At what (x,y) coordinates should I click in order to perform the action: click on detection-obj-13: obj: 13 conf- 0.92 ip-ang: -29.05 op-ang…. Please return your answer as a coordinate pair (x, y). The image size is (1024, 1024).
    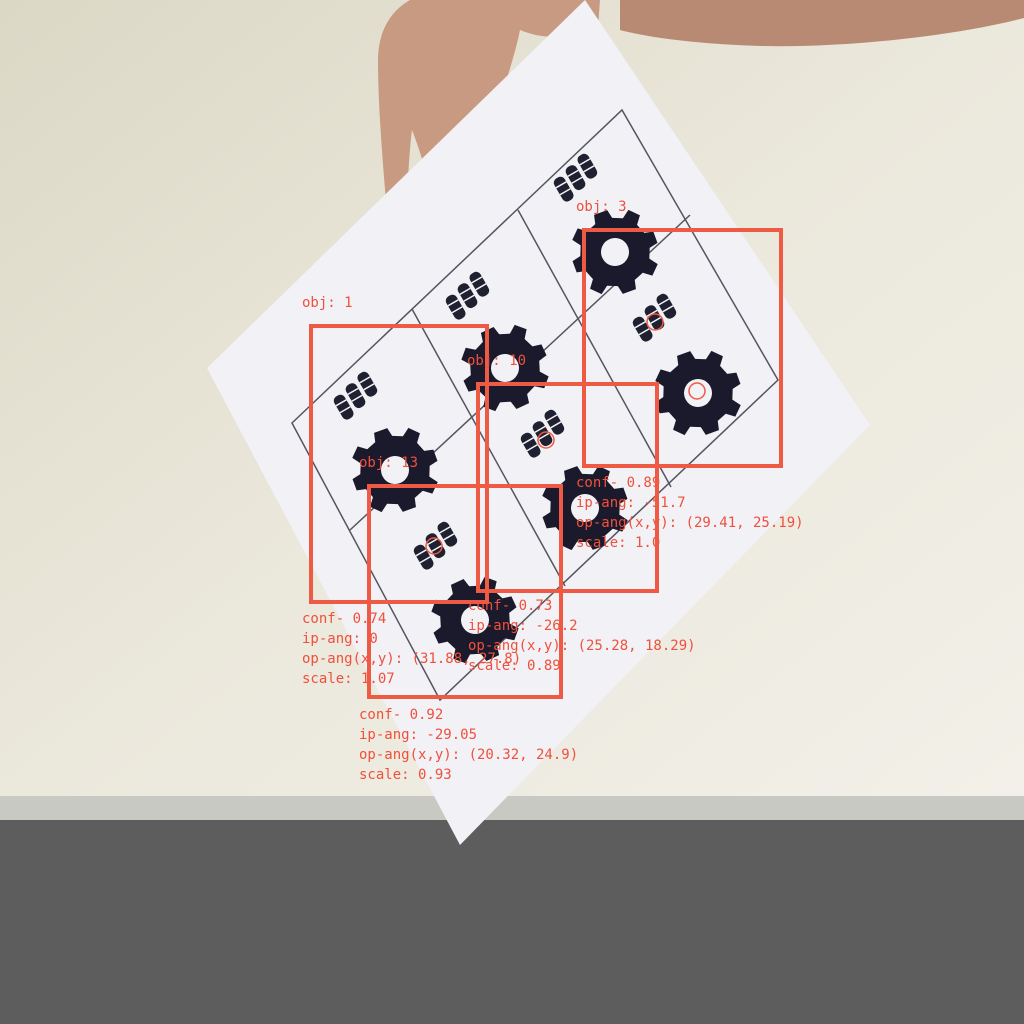
    Looking at the image, I should click on (468, 619).